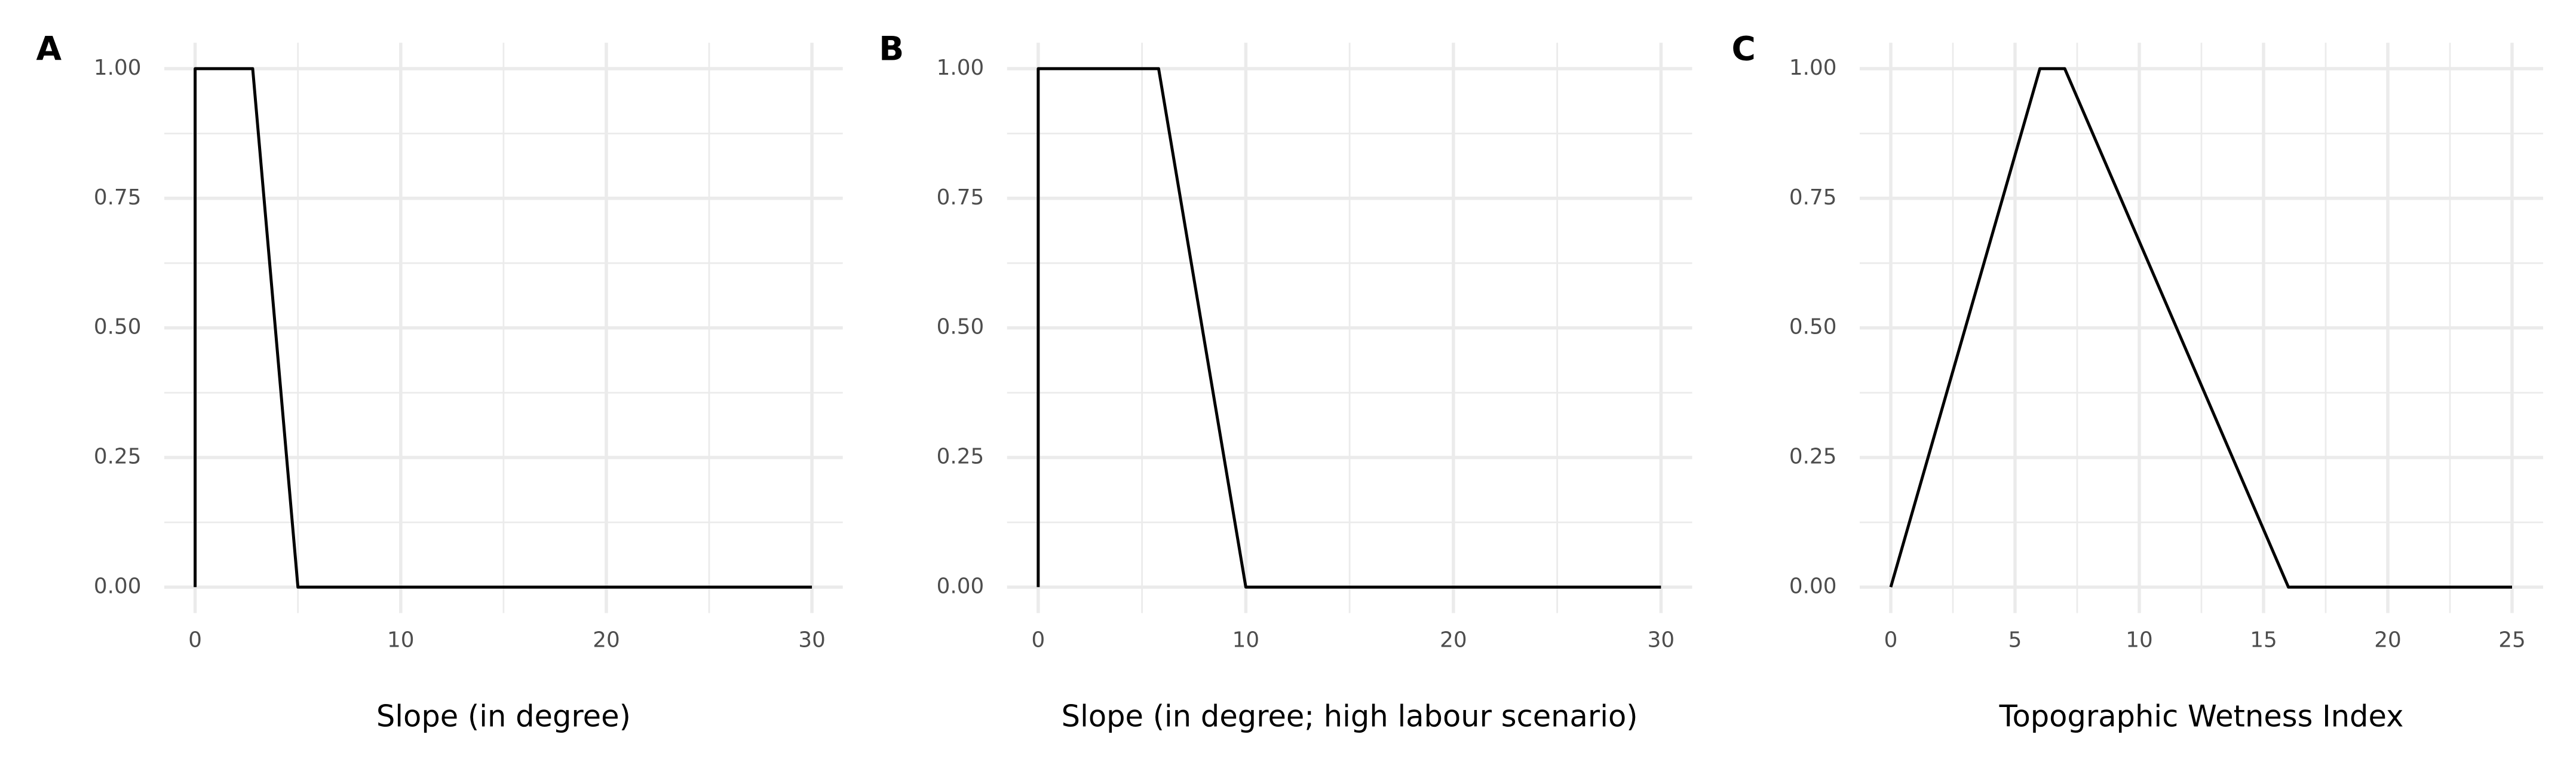 The image size is (2576, 762). I want to click on x-tick-label: 25, so click(2512, 640).